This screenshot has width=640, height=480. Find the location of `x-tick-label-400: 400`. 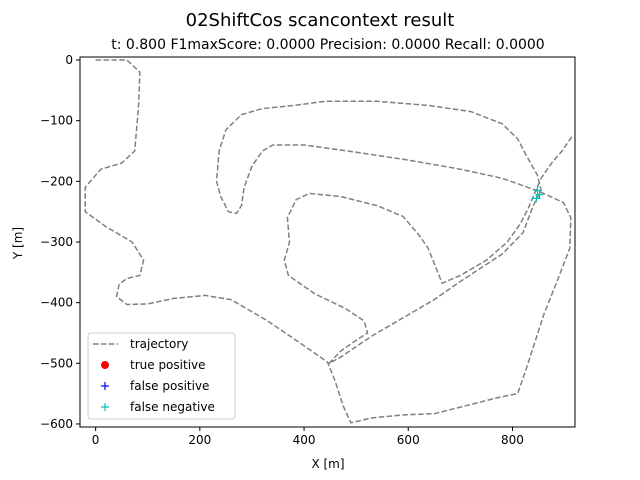

x-tick-label-400: 400 is located at coordinates (304, 440).